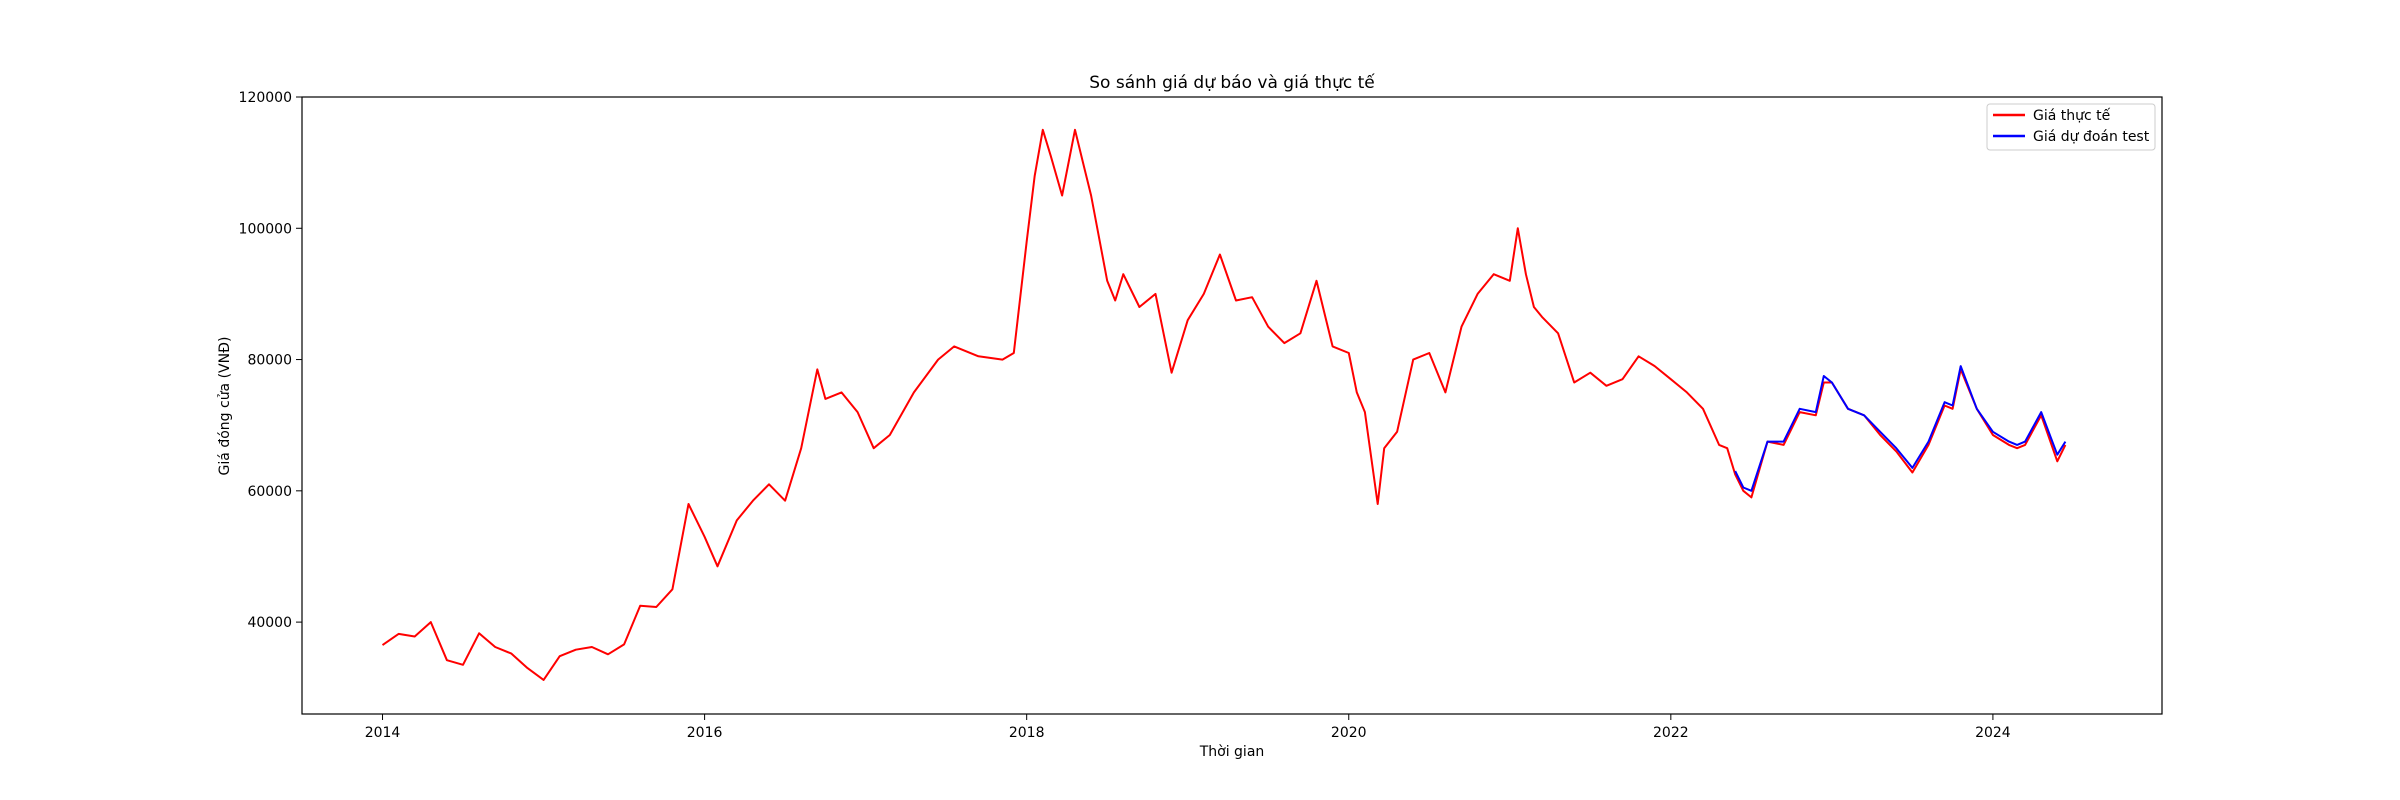 This screenshot has width=2400, height=800. I want to click on series-line-predicted, so click(1900, 428).